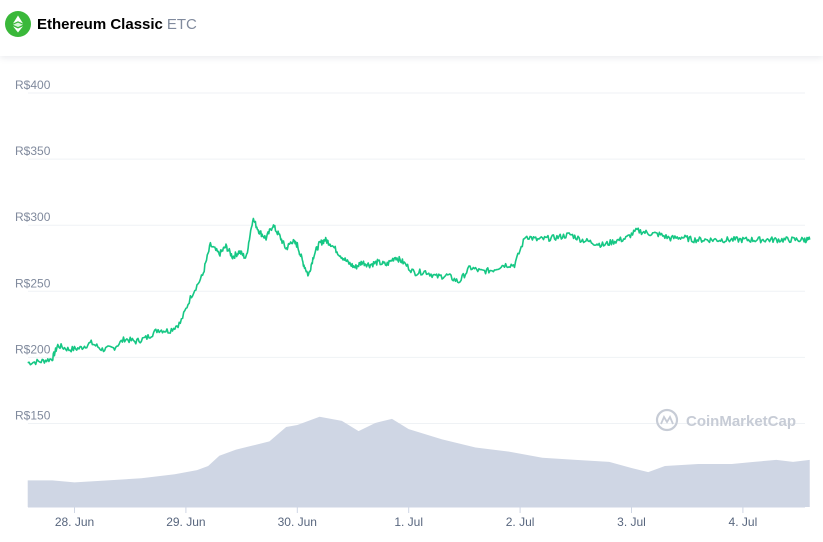 This screenshot has width=823, height=542. I want to click on y-tick-label: R$150, so click(33, 416).